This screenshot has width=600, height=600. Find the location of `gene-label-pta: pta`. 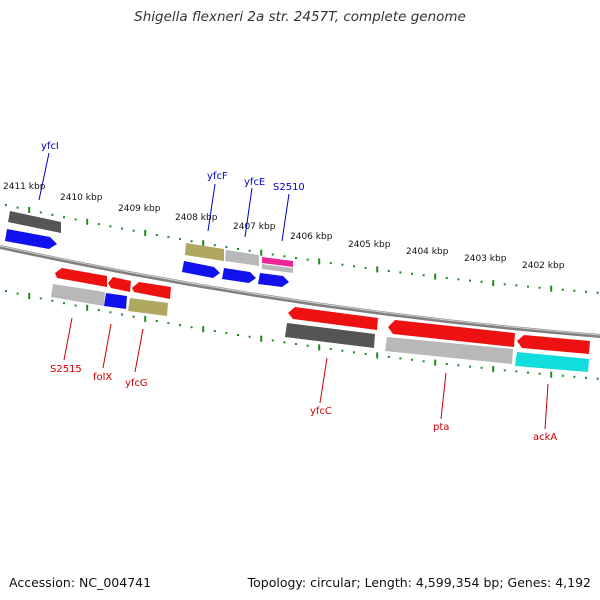

gene-label-pta: pta is located at coordinates (441, 427).